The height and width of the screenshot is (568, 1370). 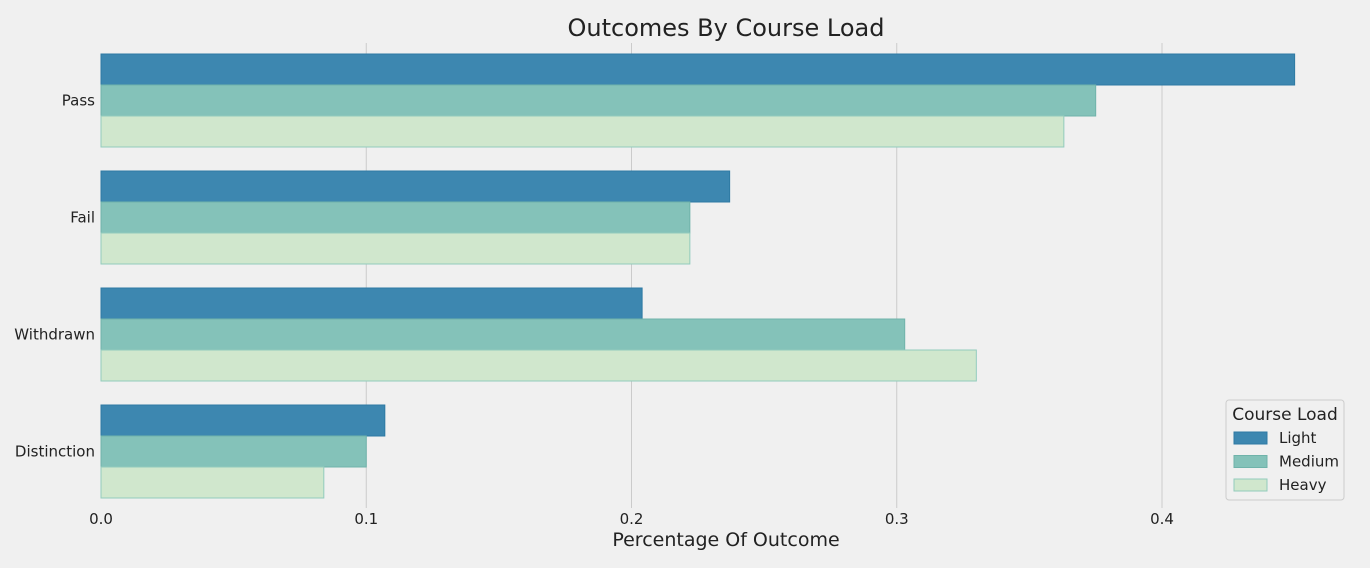 What do you see at coordinates (371, 303) in the screenshot?
I see `bar-light-withdrawn` at bounding box center [371, 303].